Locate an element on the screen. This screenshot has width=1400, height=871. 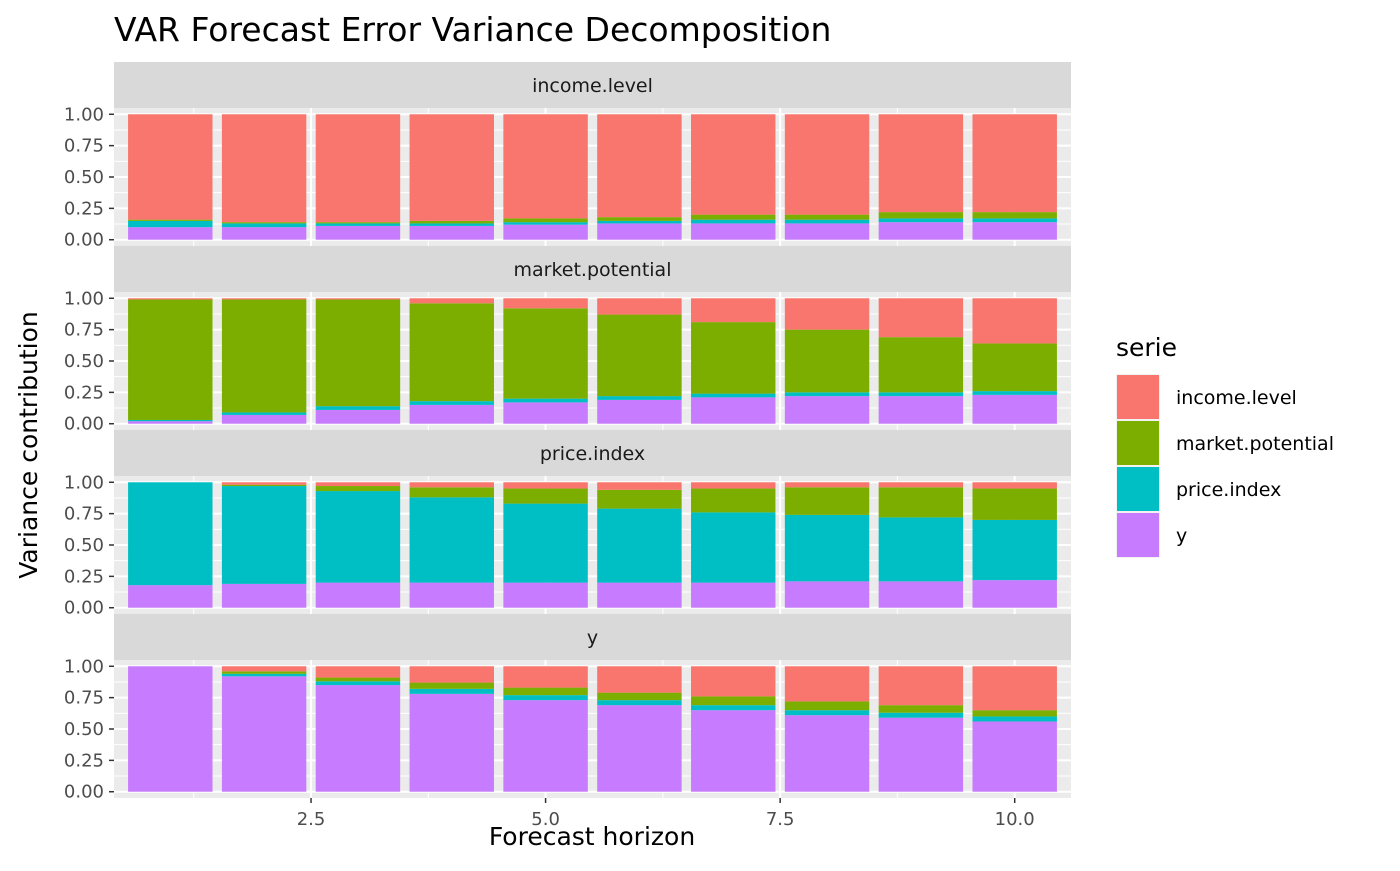
legend-entry-label: income.level is located at coordinates (1236, 398).